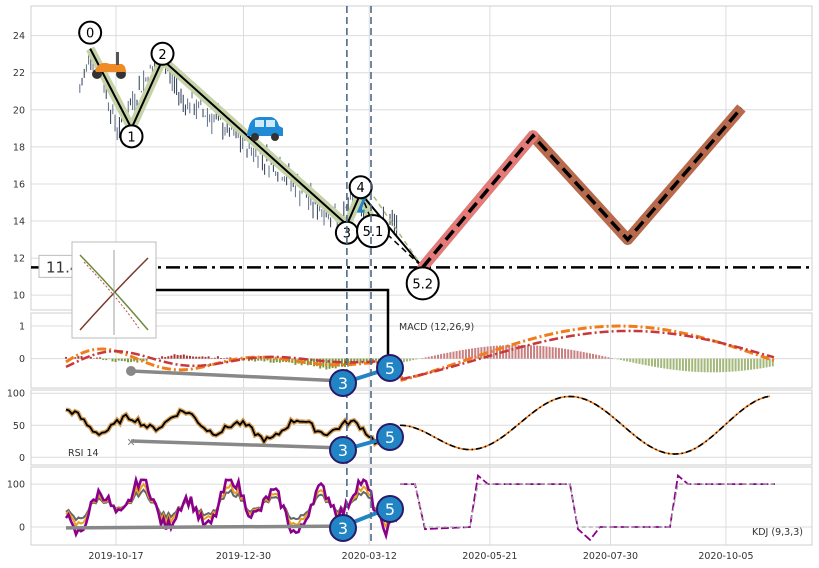 The width and height of the screenshot is (819, 568). Describe the element at coordinates (83, 453) in the screenshot. I see `rsi-label: RSI 14` at that location.